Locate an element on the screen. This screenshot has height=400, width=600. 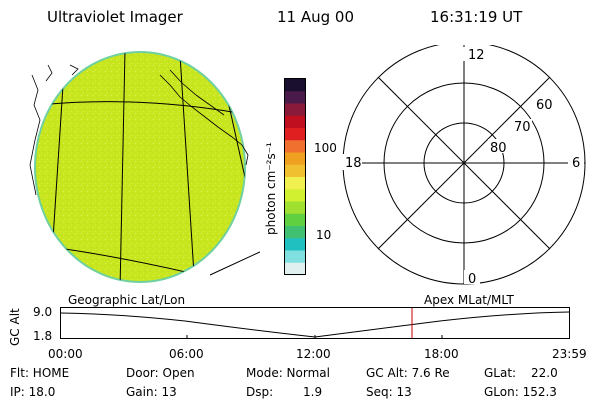
mlt-label-6: 6 is located at coordinates (576, 163).